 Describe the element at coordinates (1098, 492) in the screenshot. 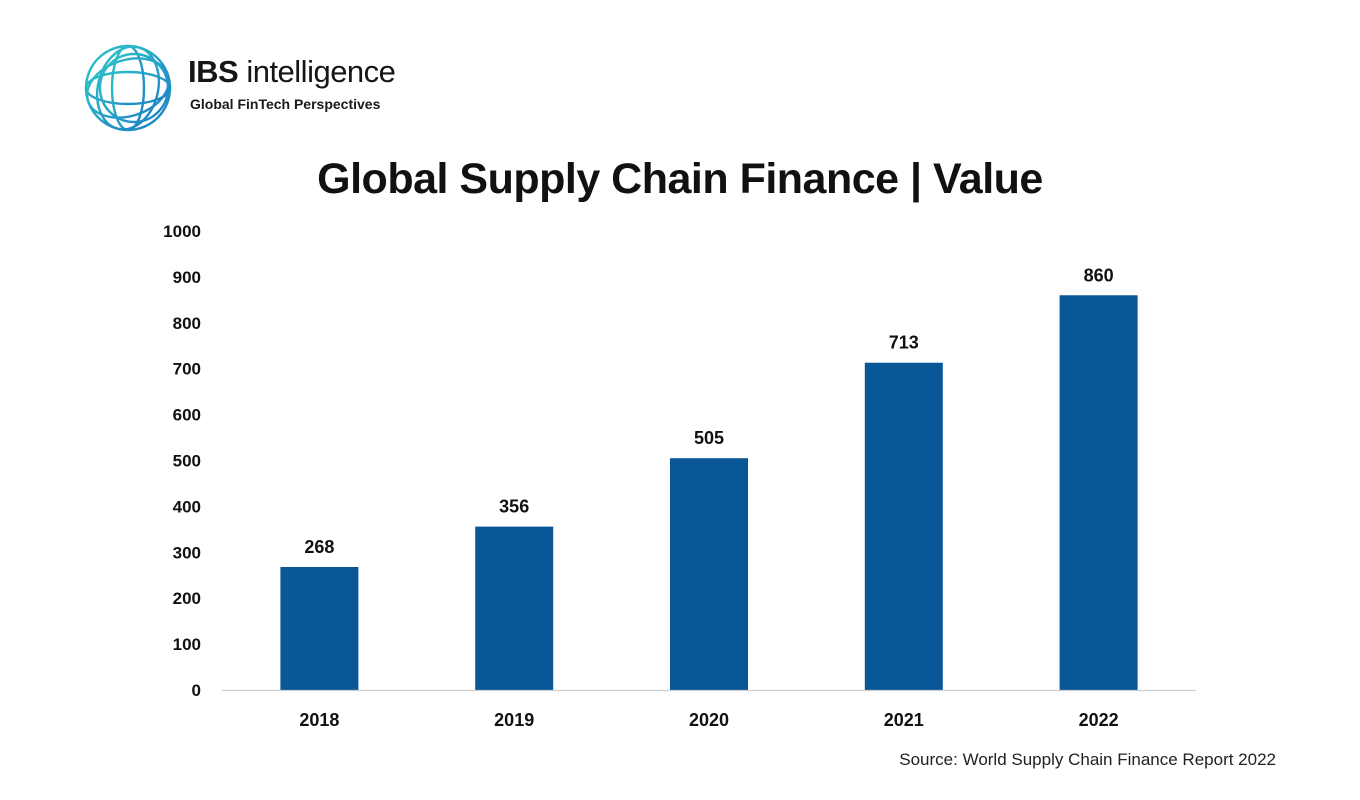

I see `bar-2022` at that location.